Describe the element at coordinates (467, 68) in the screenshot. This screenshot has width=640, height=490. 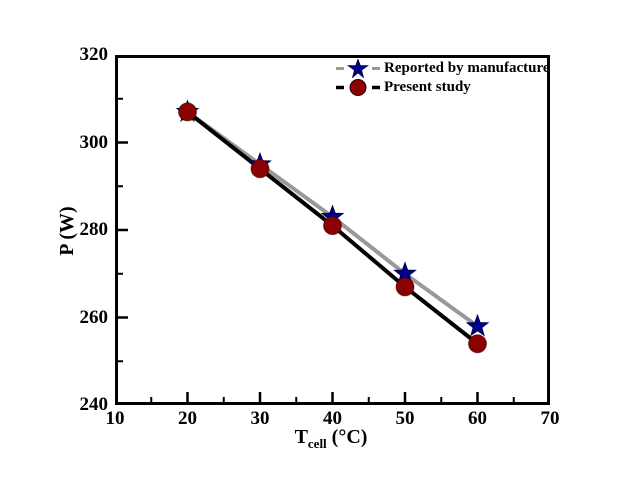
I see `legend-label-manufacture: Reported by manufacture` at that location.